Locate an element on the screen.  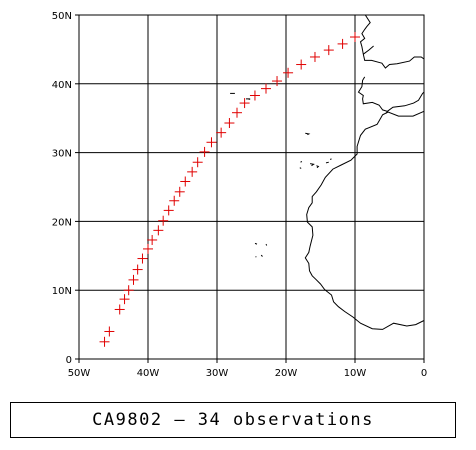
x-tick-label: 40W is located at coordinates (148, 373).